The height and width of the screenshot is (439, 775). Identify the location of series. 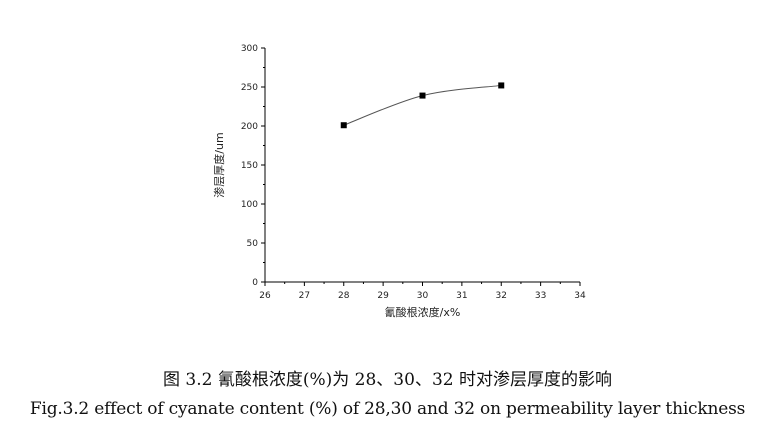
(422, 105).